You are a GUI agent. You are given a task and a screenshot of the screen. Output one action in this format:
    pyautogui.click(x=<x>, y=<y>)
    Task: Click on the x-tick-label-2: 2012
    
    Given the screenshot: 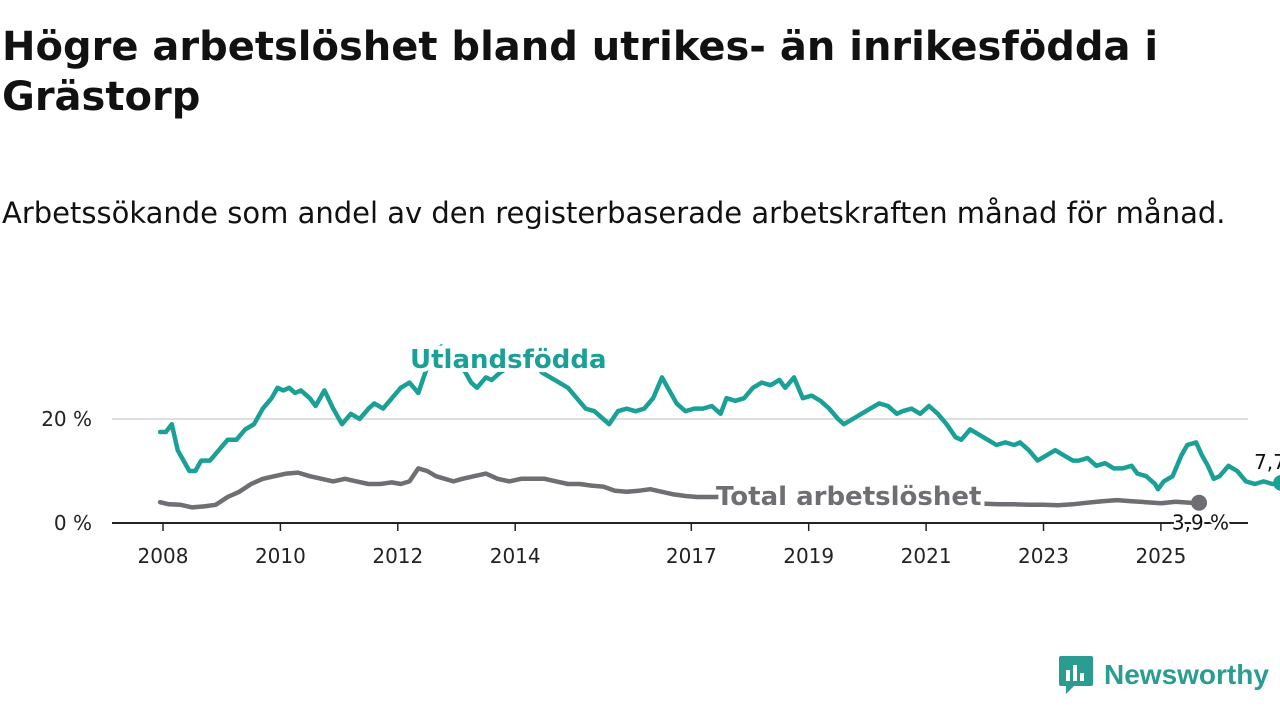 What is the action you would take?
    pyautogui.click(x=397, y=556)
    